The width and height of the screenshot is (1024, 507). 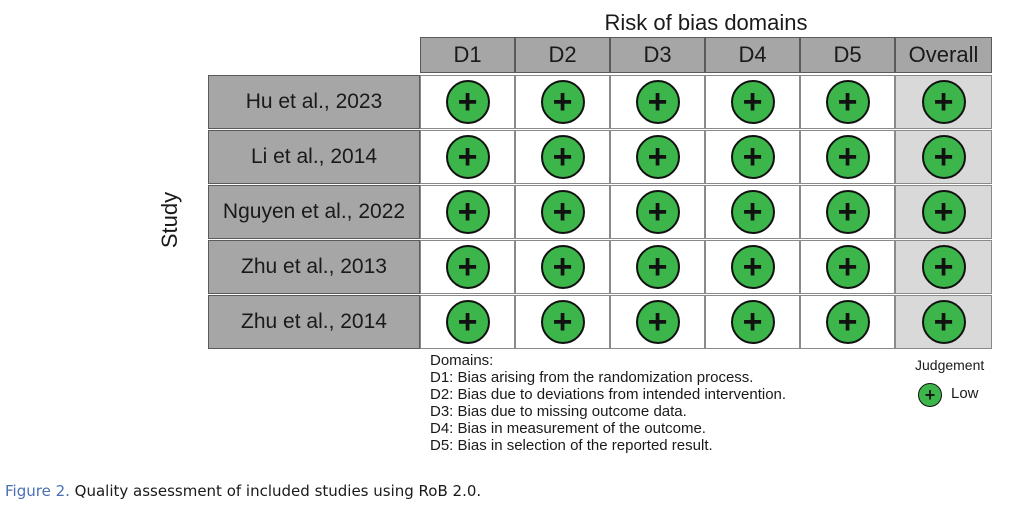 What do you see at coordinates (37, 491) in the screenshot?
I see `figure-label: Figure 2.` at bounding box center [37, 491].